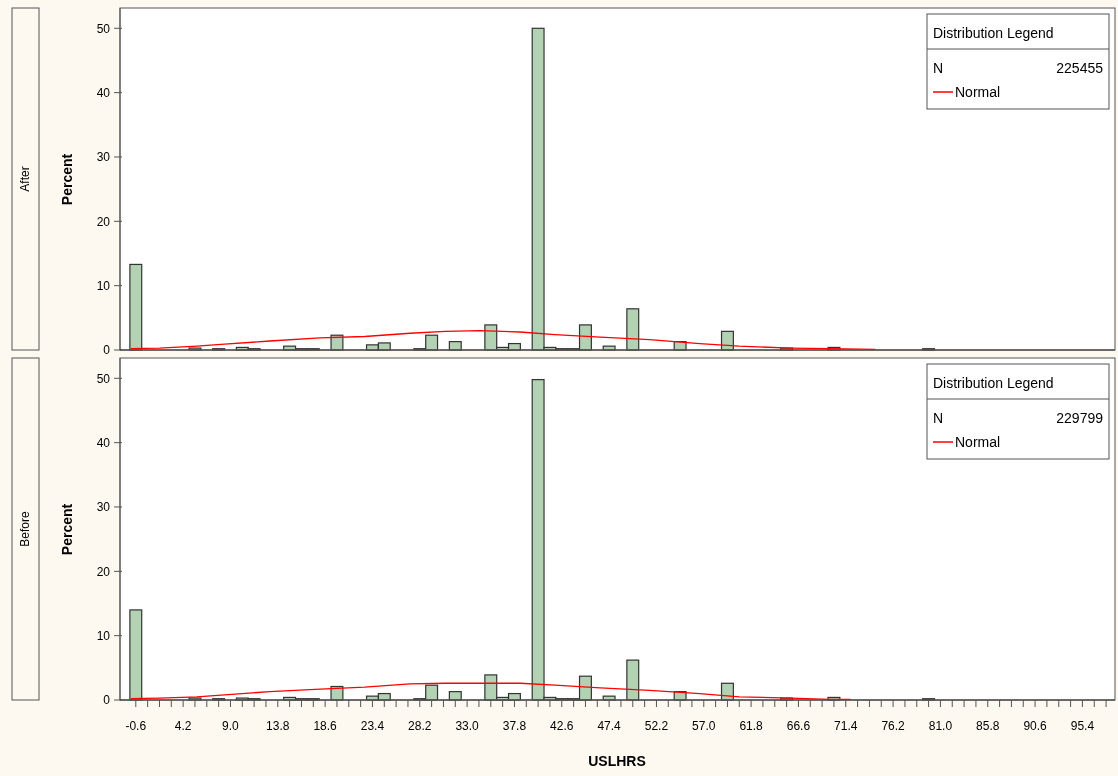 This screenshot has height=776, width=1118. What do you see at coordinates (1035, 726) in the screenshot?
I see `x-tick-label: 90.6` at bounding box center [1035, 726].